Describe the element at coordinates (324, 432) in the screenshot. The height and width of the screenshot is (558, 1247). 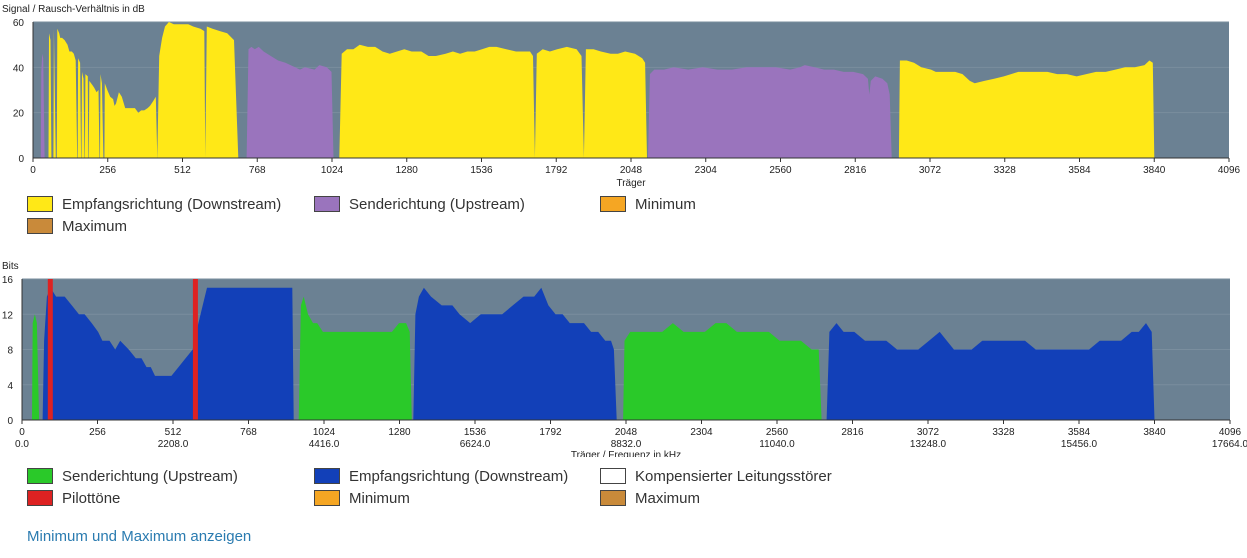
I see `x-tick-label: 1024` at that location.